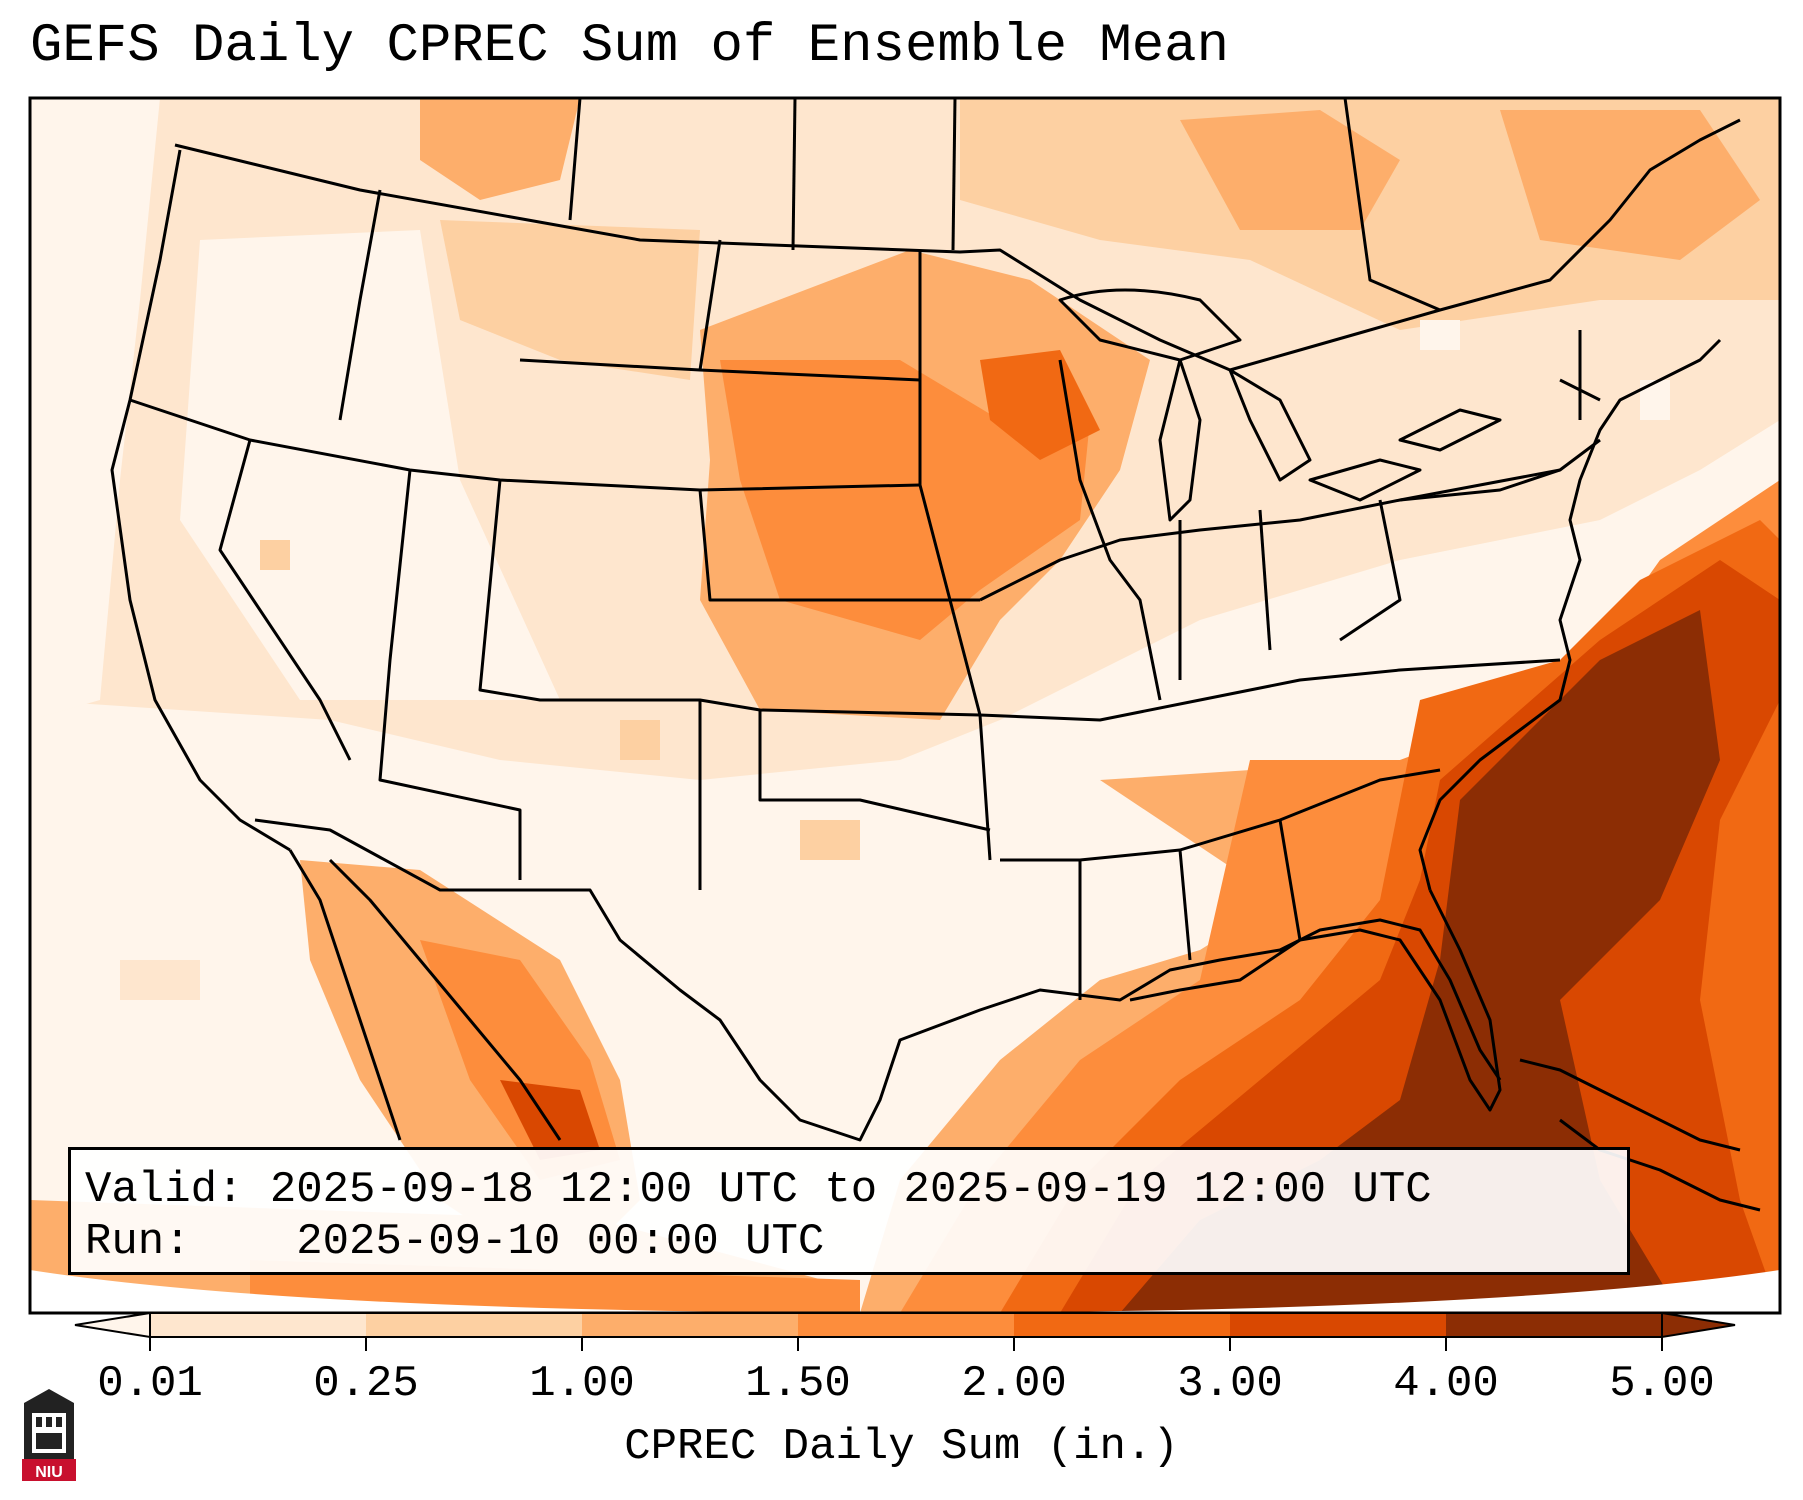 This screenshot has width=1803, height=1500. I want to click on colorbar-extend-min, so click(112, 1325).